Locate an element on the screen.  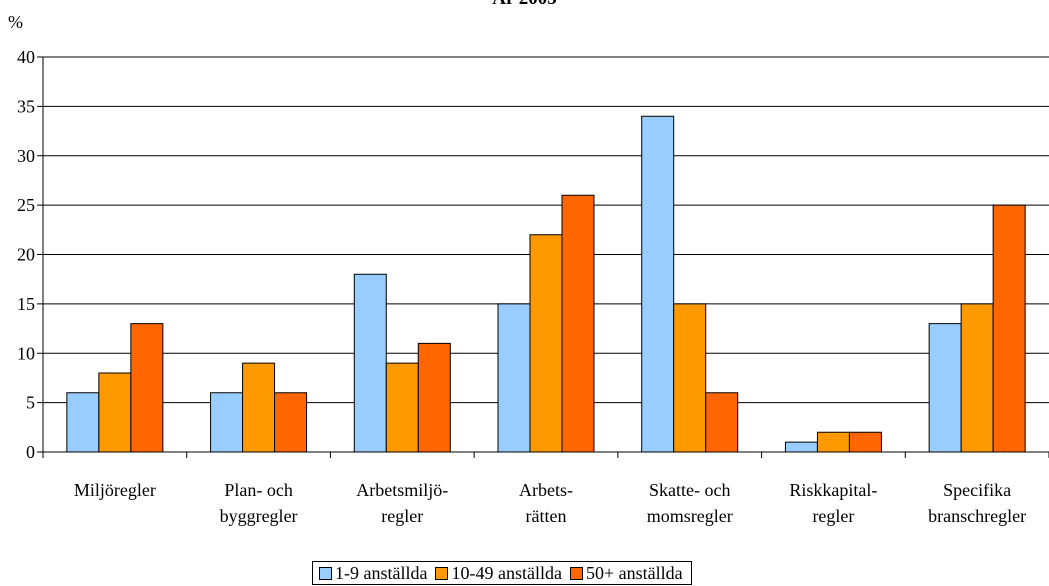
y-tick-label-20: 20 is located at coordinates (26, 255).